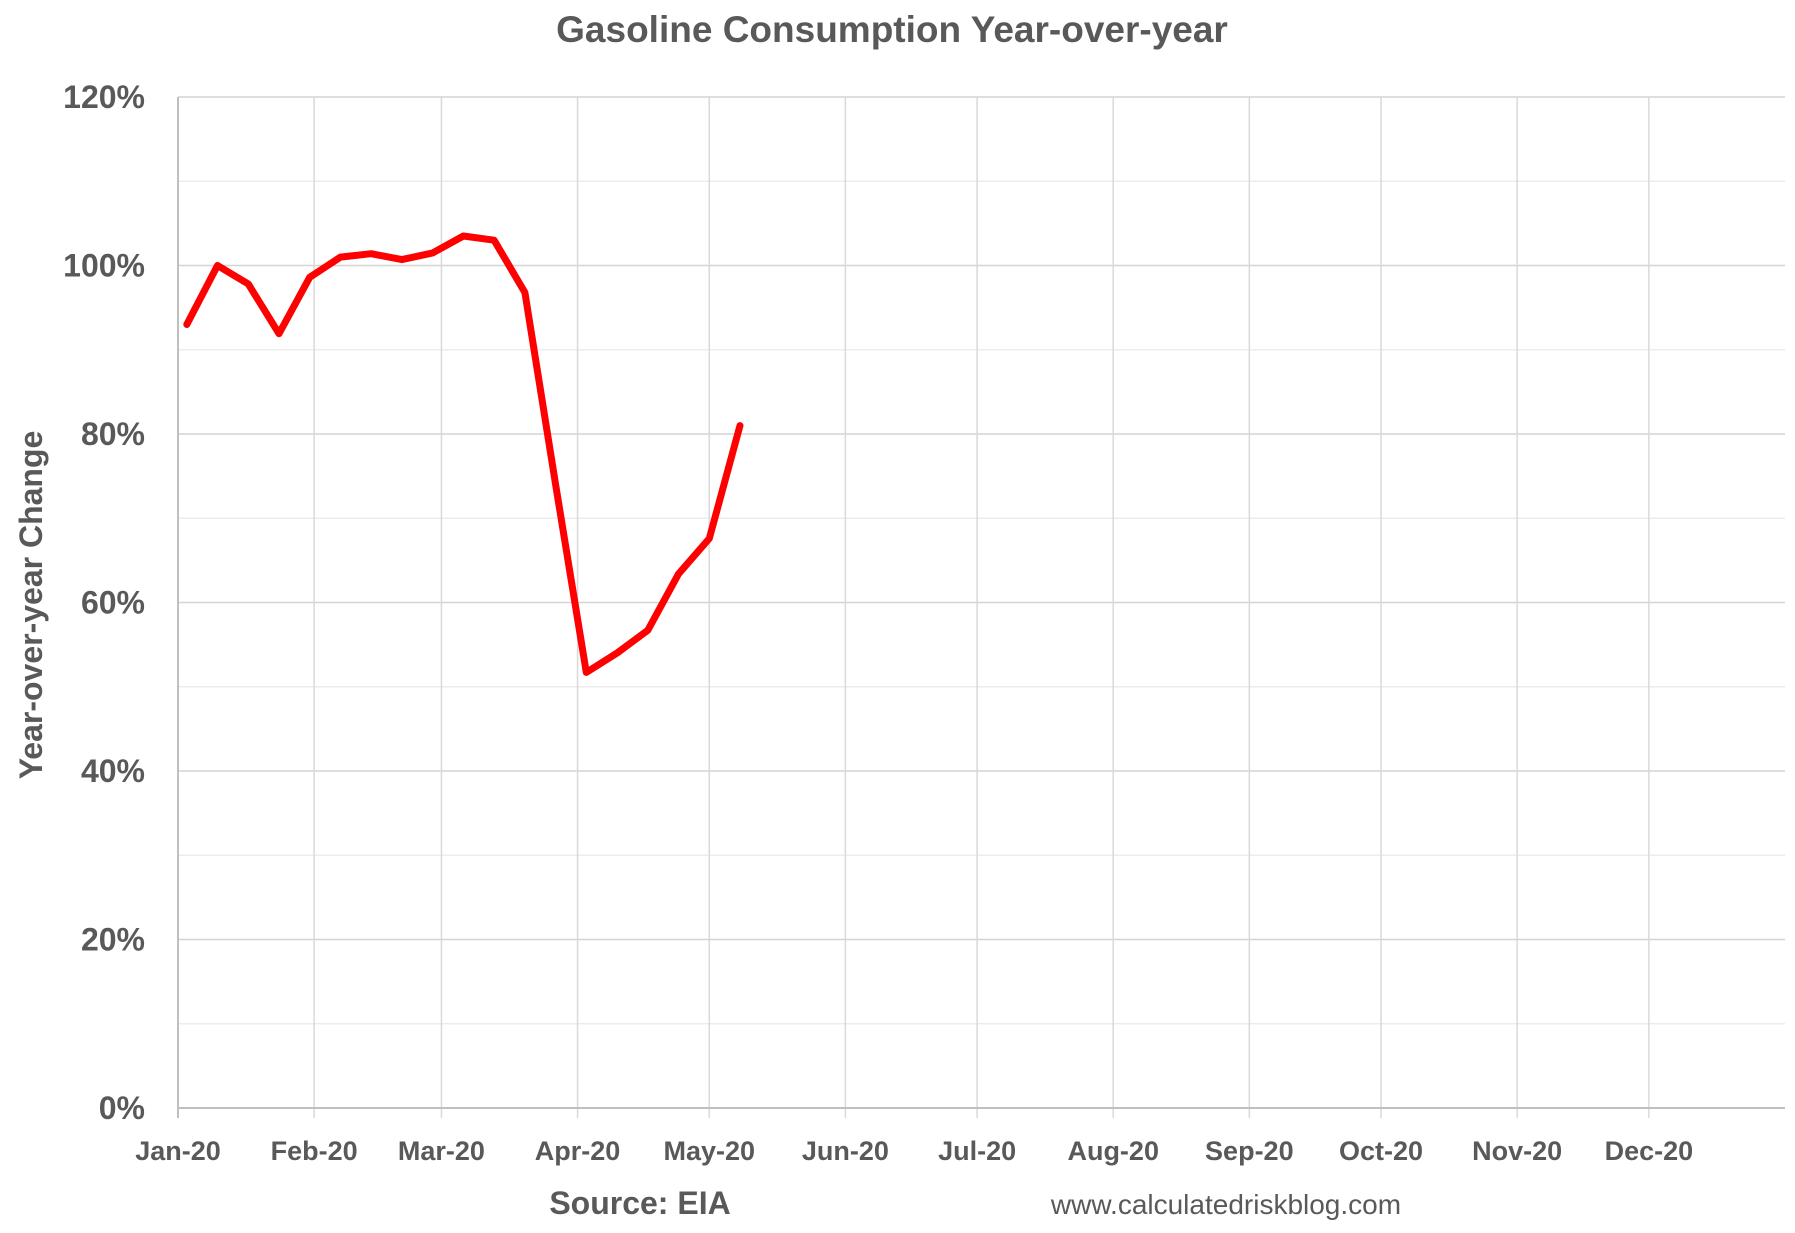 Image resolution: width=1795 pixels, height=1233 pixels. Describe the element at coordinates (977, 1151) in the screenshot. I see `x-tick-label: Jul-20` at that location.